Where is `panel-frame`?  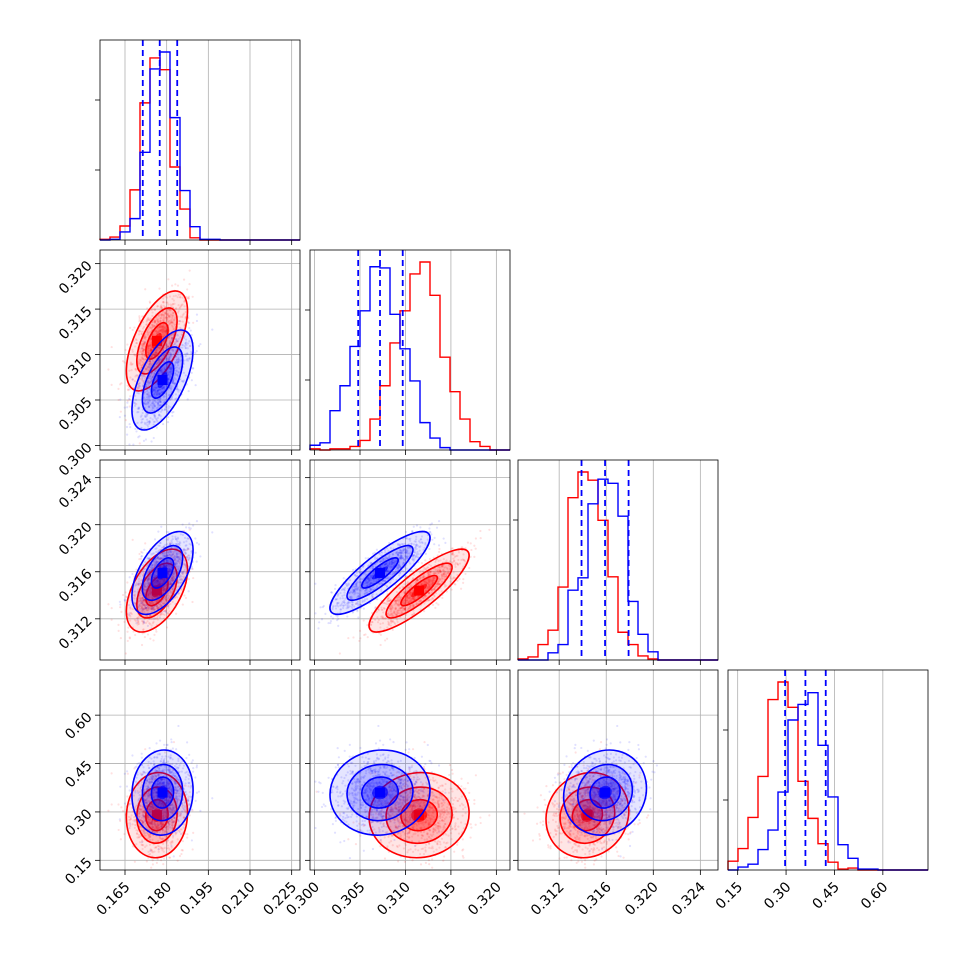
panel-frame is located at coordinates (200, 140).